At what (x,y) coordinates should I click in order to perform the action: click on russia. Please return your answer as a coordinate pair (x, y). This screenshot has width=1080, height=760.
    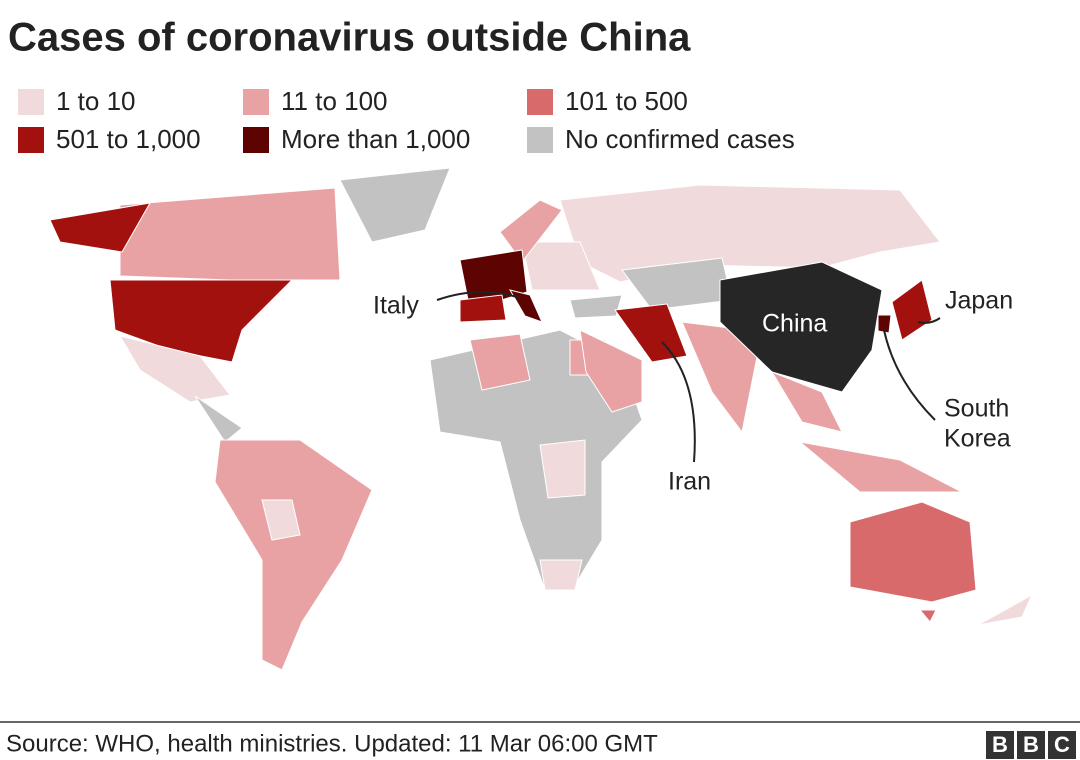
    Looking at the image, I should click on (750, 233).